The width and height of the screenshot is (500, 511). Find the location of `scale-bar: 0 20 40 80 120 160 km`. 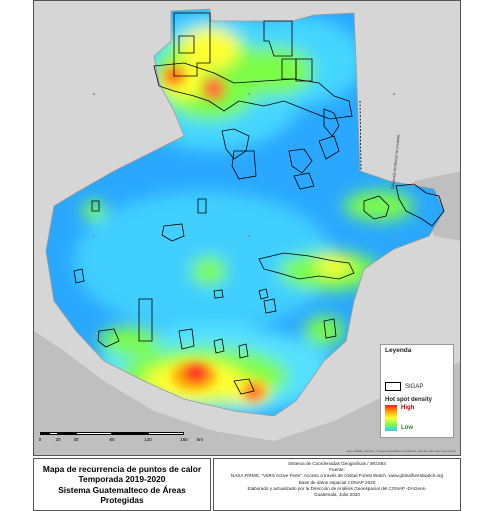

scale-bar: 0 20 40 80 120 160 km is located at coordinates (120, 439).